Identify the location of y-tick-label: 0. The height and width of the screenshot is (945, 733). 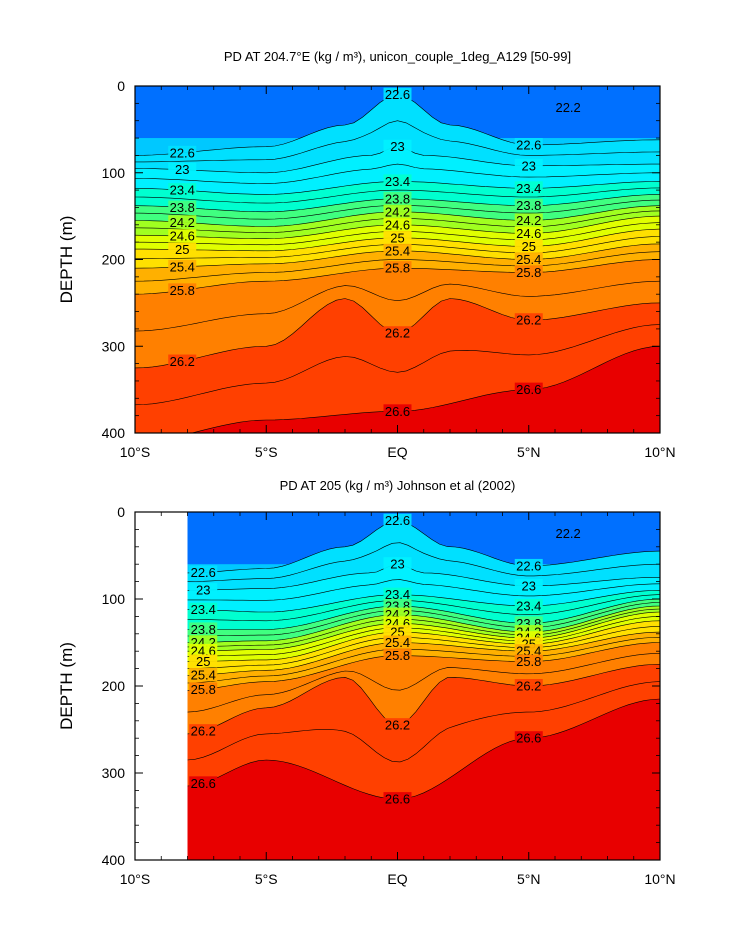
(121, 512).